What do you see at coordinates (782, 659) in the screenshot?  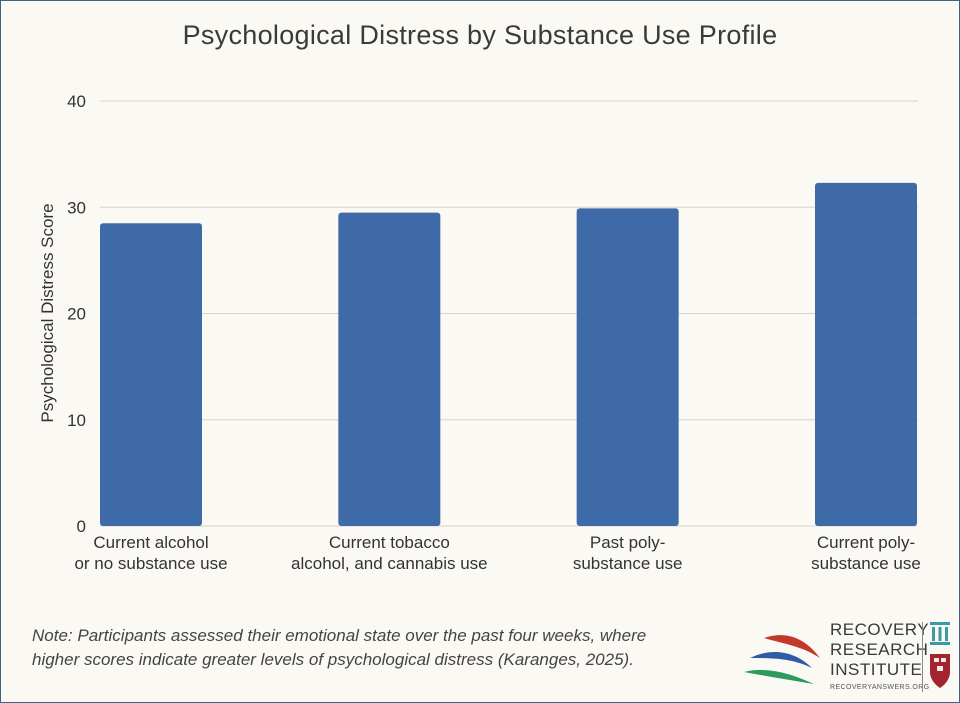 I see `swoosh-logo-icon` at bounding box center [782, 659].